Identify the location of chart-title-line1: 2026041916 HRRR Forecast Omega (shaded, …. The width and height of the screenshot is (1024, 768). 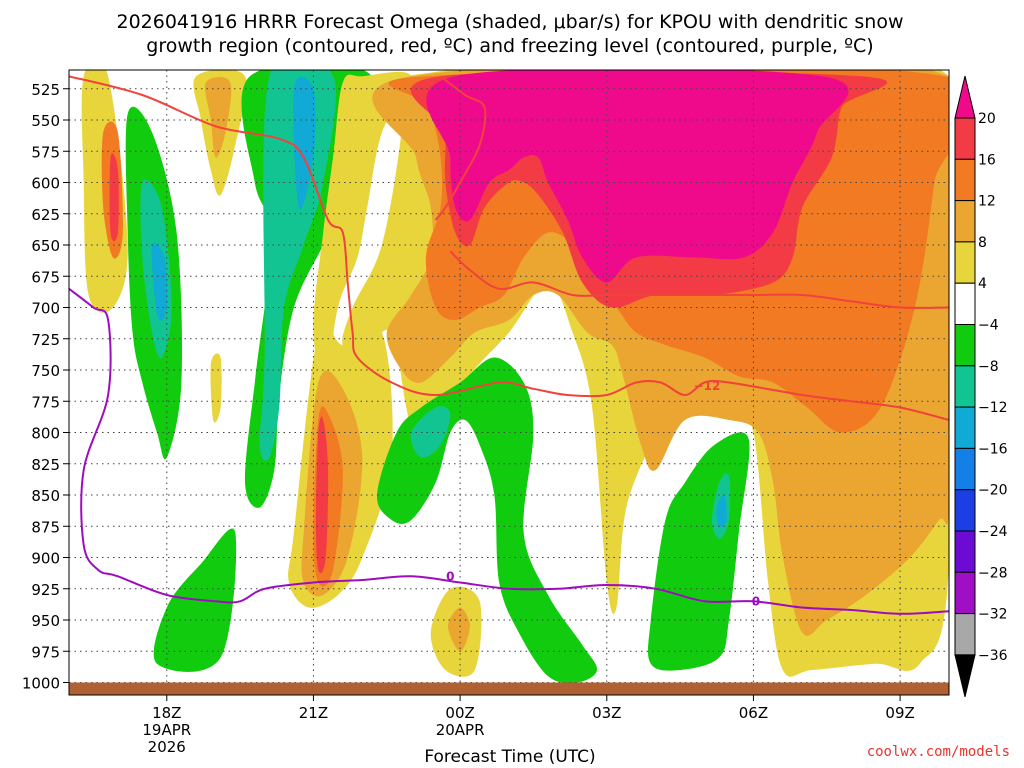
(509, 22).